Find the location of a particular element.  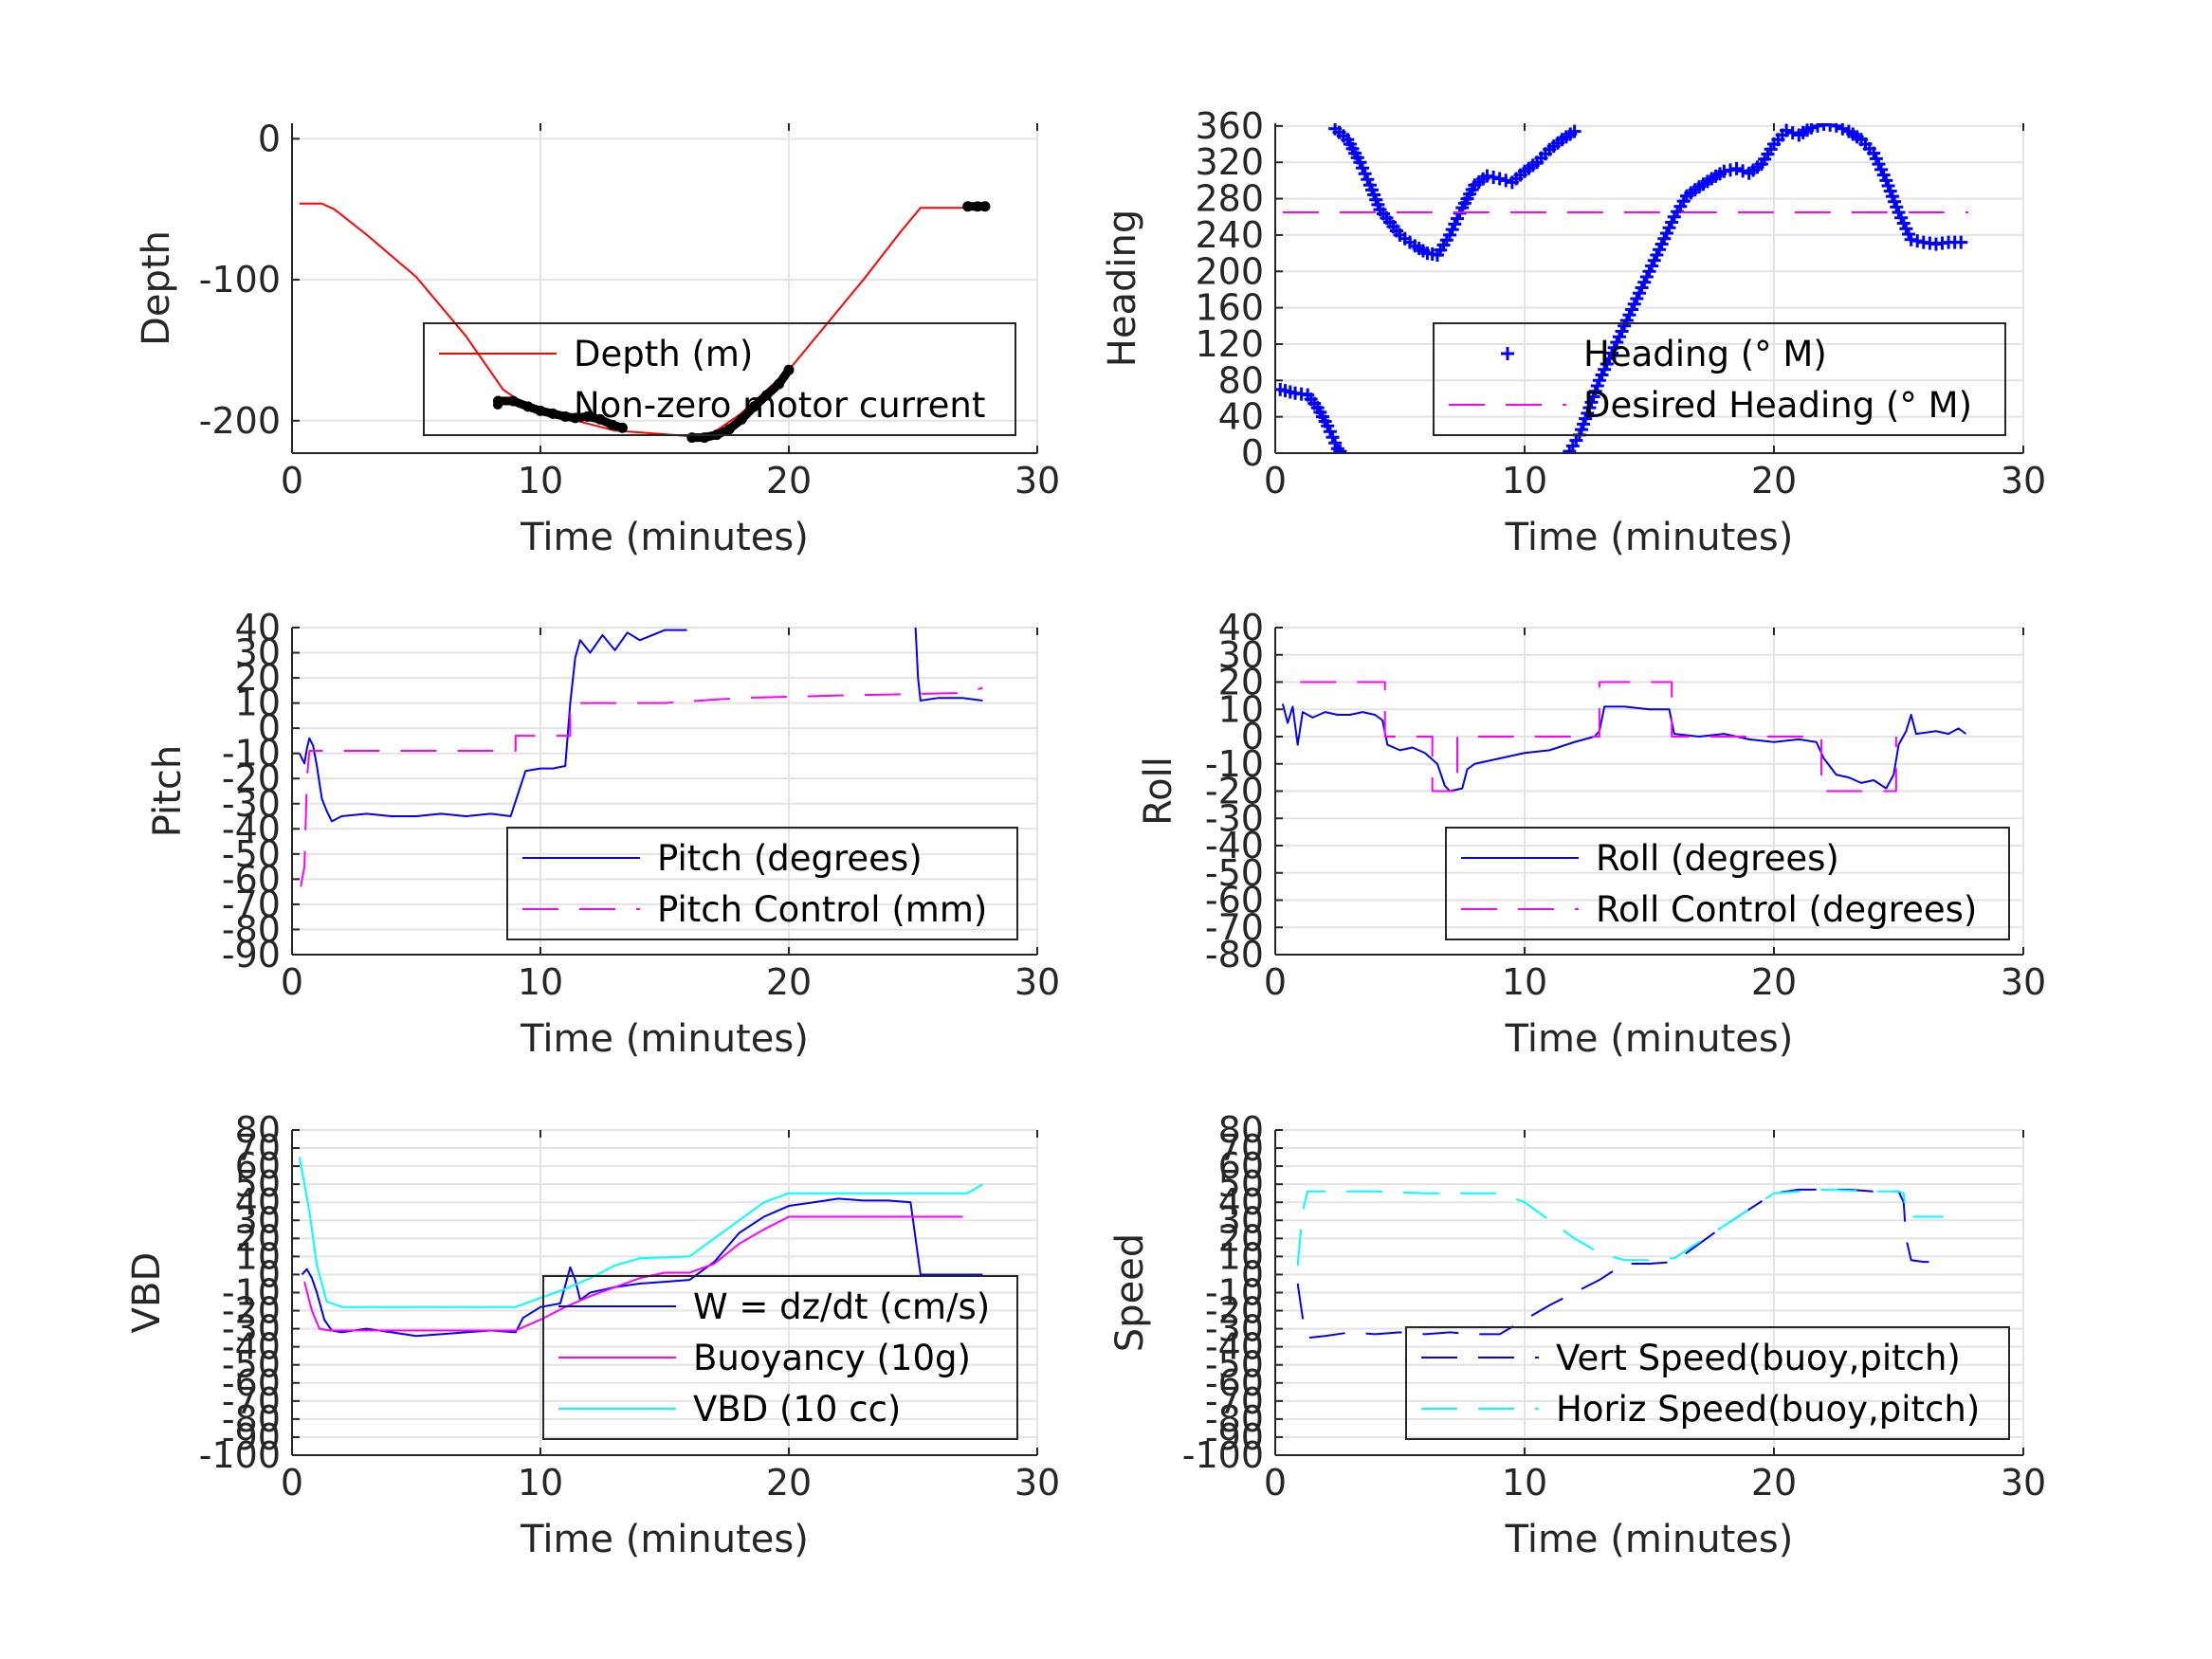

vbd-legend-label: W = dz/dt (cm/s) is located at coordinates (841, 1306).